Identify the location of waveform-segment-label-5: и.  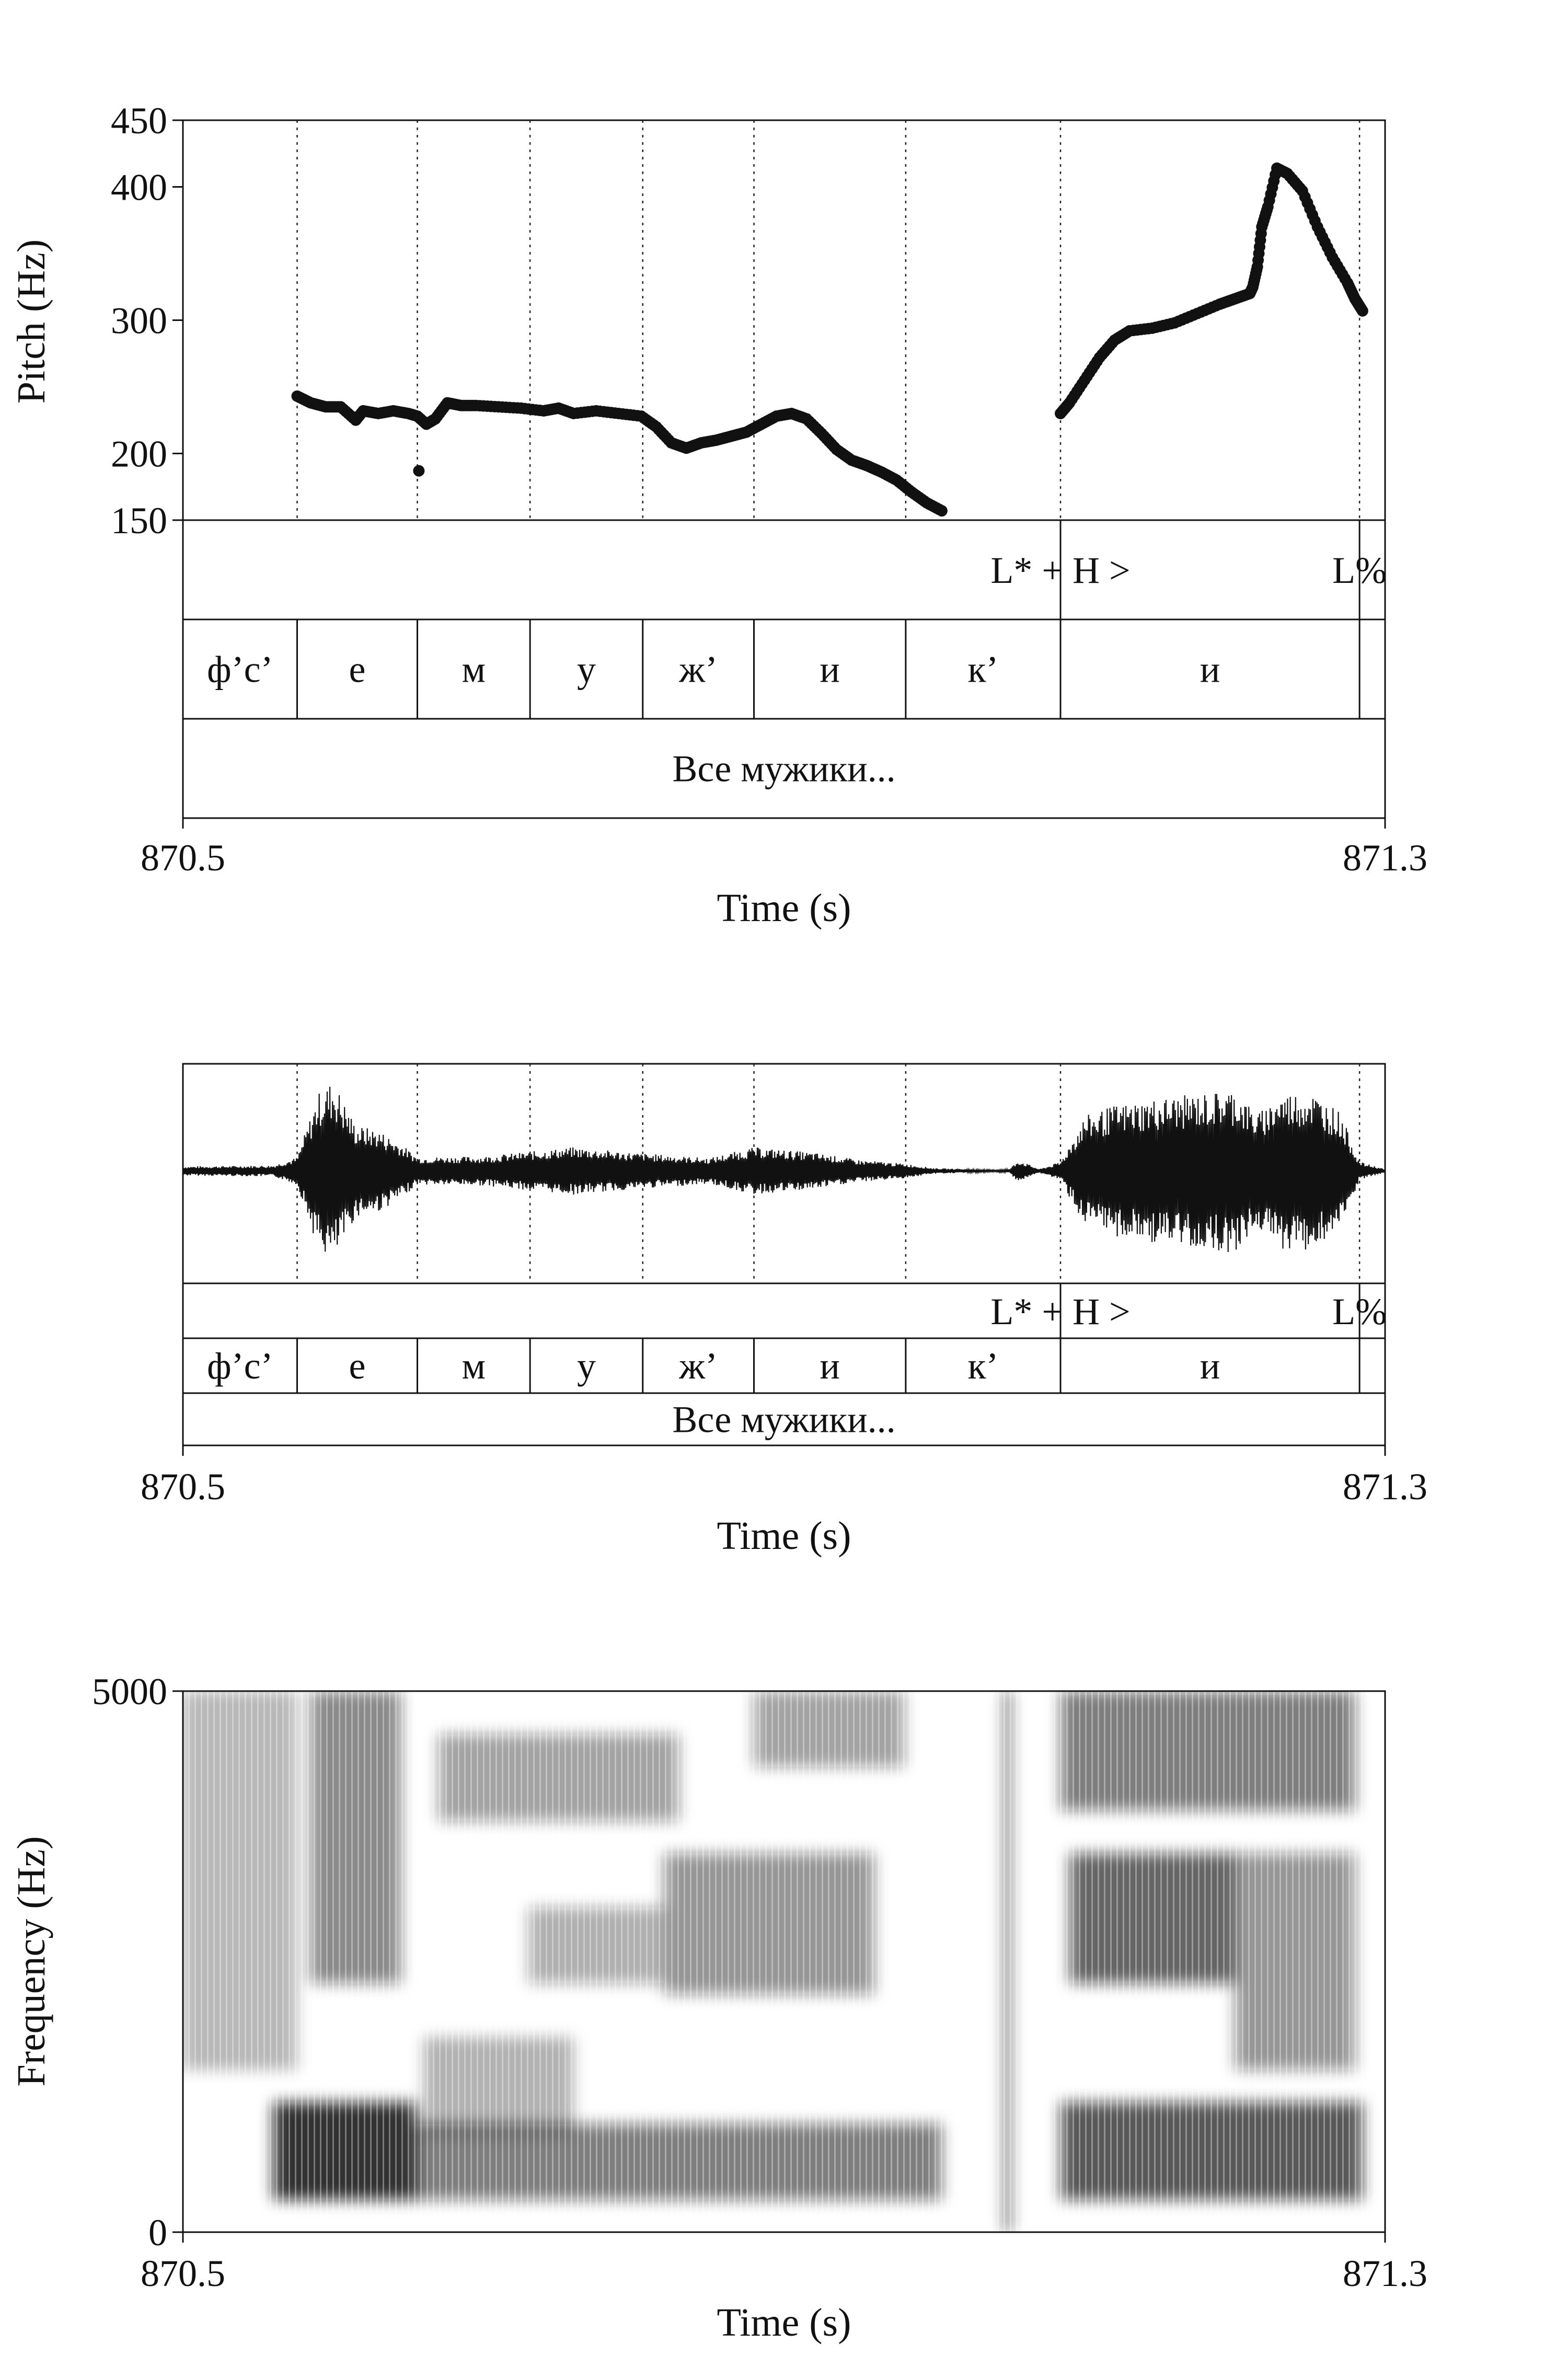
(830, 1366).